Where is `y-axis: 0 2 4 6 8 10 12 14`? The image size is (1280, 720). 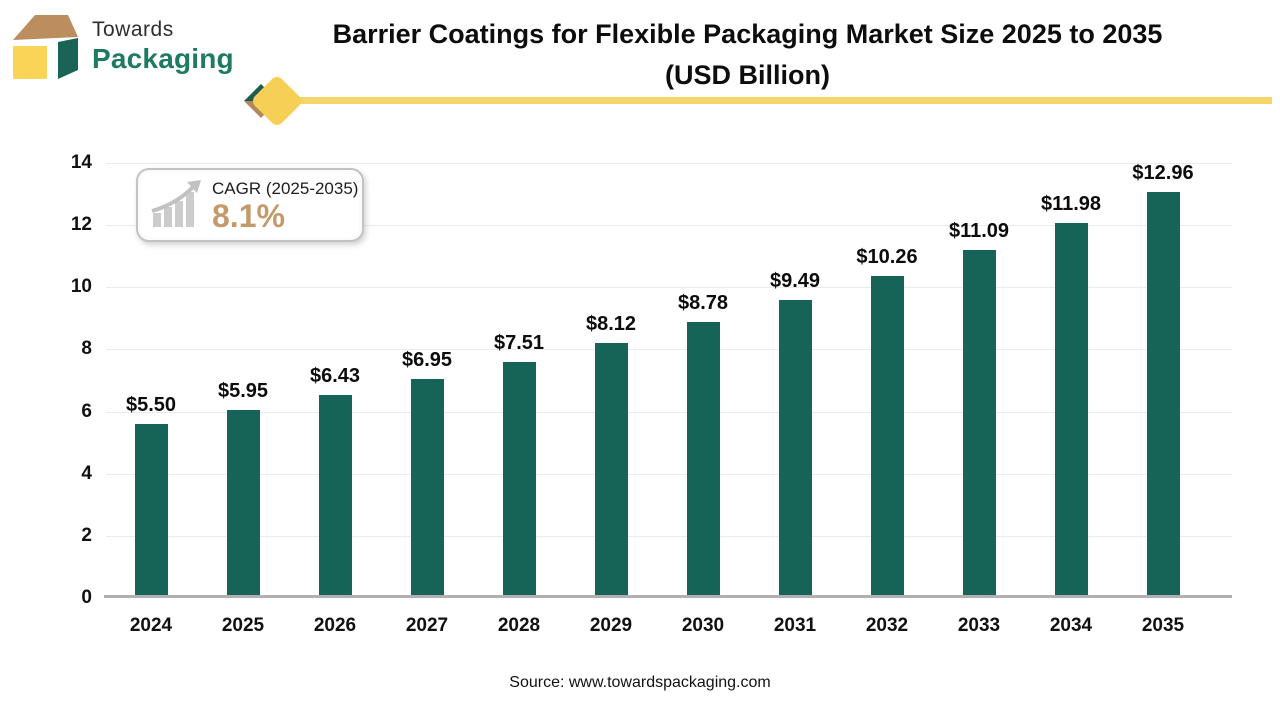
y-axis: 0 2 4 6 8 10 12 14 is located at coordinates (66, 380).